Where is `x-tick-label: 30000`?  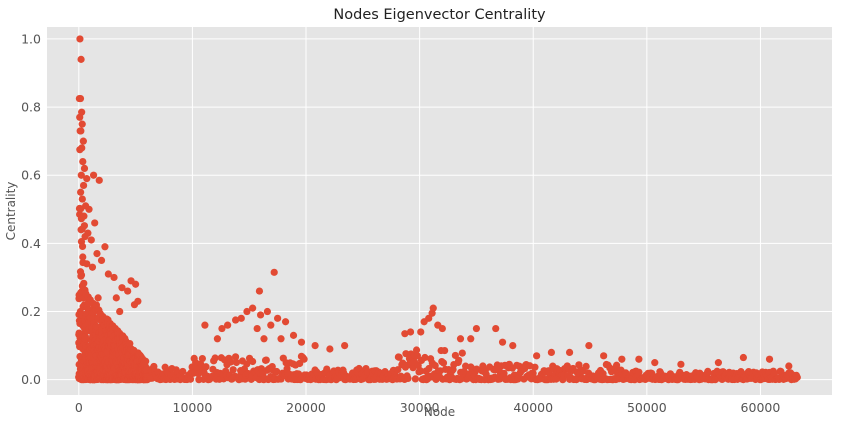
x-tick-label: 30000 is located at coordinates (420, 407).